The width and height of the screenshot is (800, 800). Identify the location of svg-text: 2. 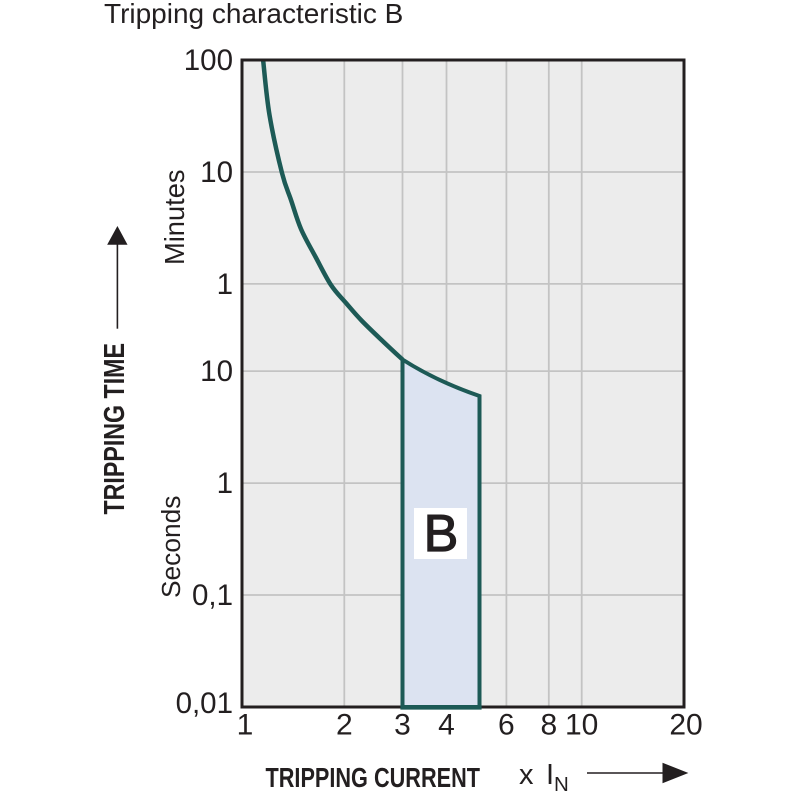
(344, 725).